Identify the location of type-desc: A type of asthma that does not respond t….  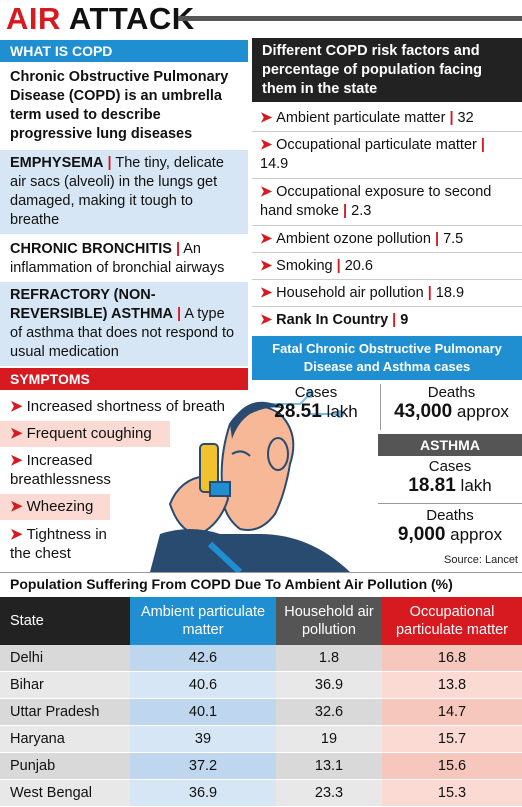
(122, 333).